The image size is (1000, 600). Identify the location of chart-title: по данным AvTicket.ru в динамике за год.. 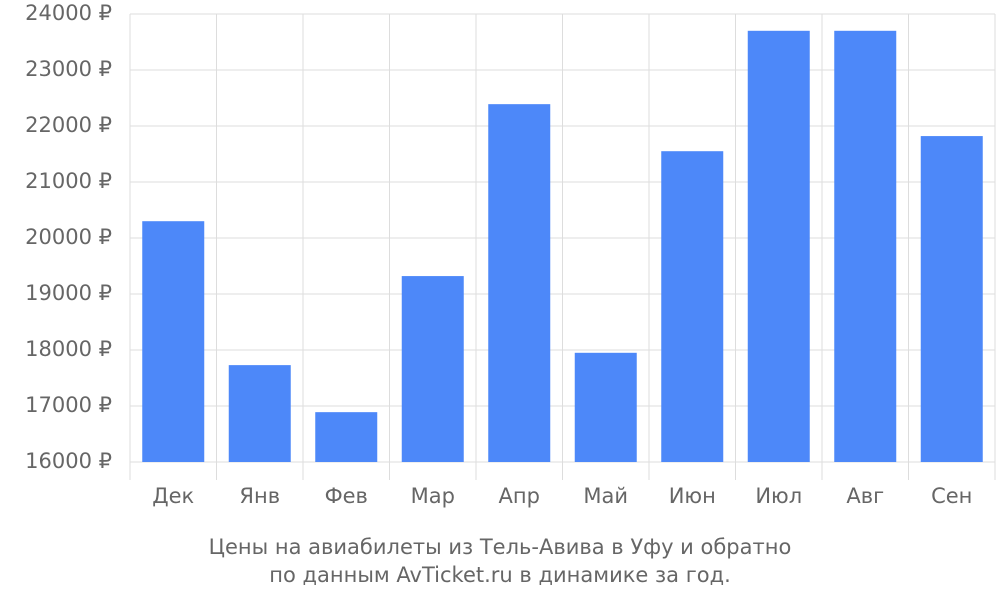
(500, 575).